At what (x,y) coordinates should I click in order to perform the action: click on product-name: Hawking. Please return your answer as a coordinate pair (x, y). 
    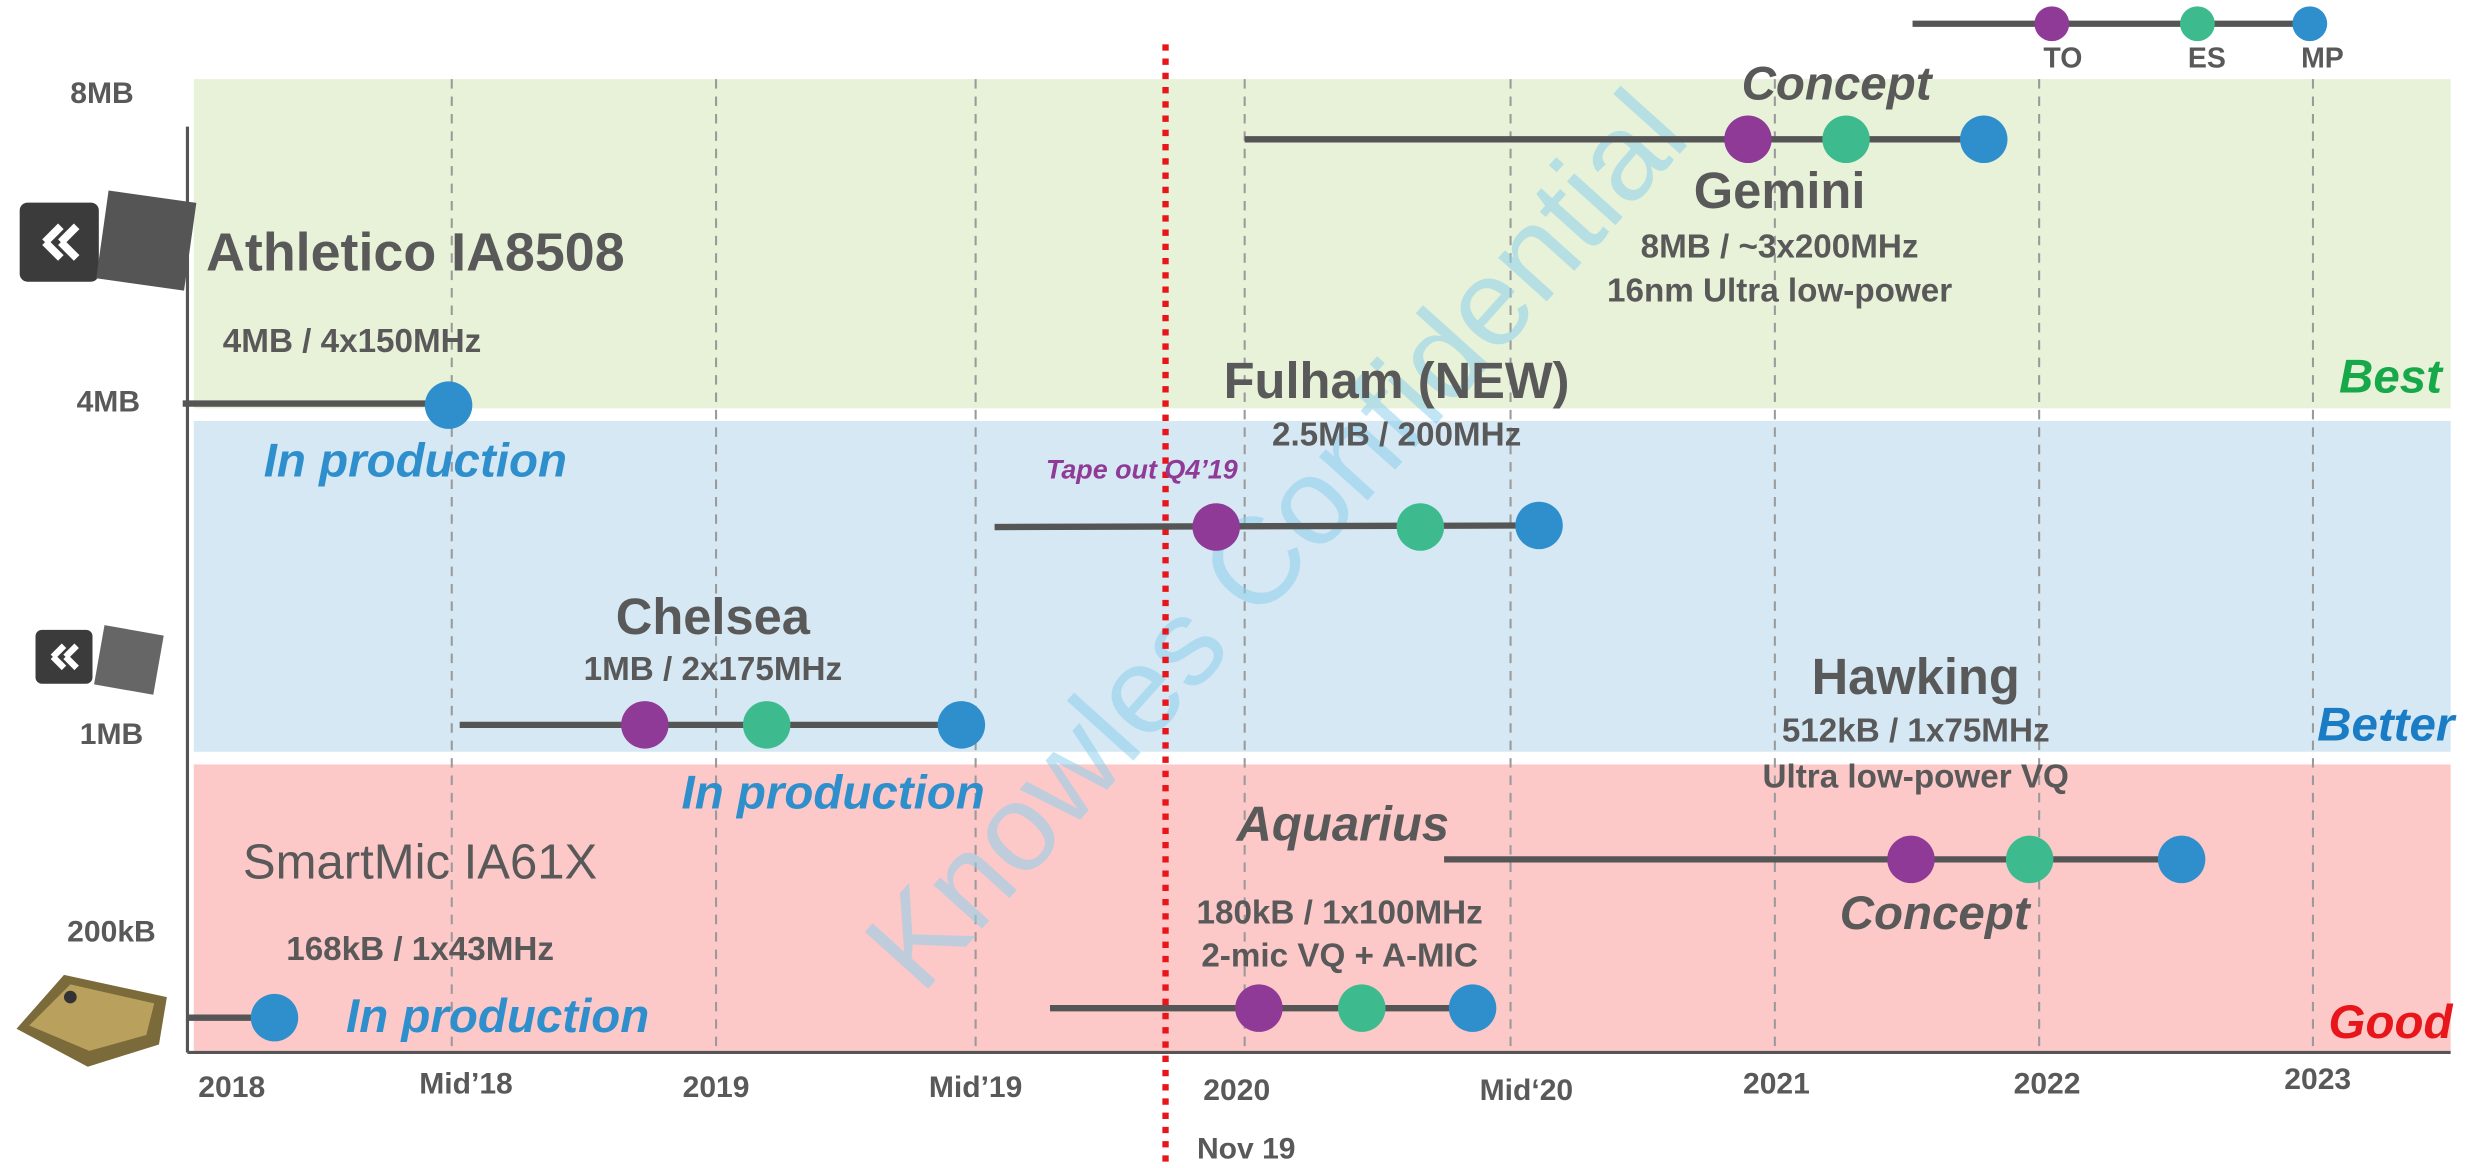
    Looking at the image, I should click on (1916, 676).